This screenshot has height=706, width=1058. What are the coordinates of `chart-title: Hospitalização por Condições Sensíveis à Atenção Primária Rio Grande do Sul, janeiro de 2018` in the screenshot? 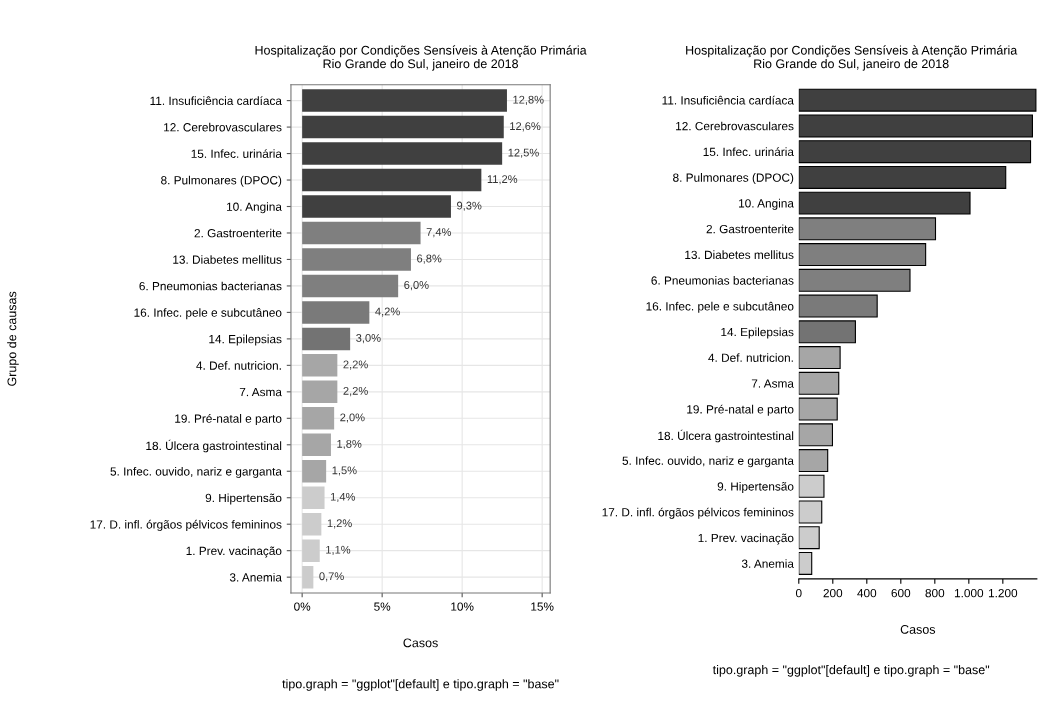 It's located at (852, 58).